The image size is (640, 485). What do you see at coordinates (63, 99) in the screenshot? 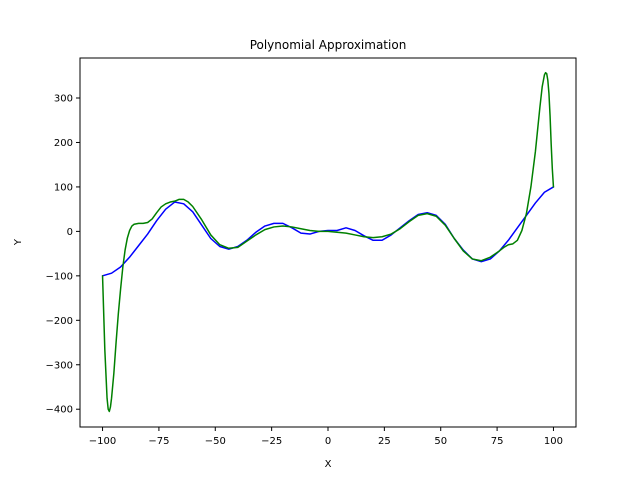
I see `y-tick-label: 300` at bounding box center [63, 99].